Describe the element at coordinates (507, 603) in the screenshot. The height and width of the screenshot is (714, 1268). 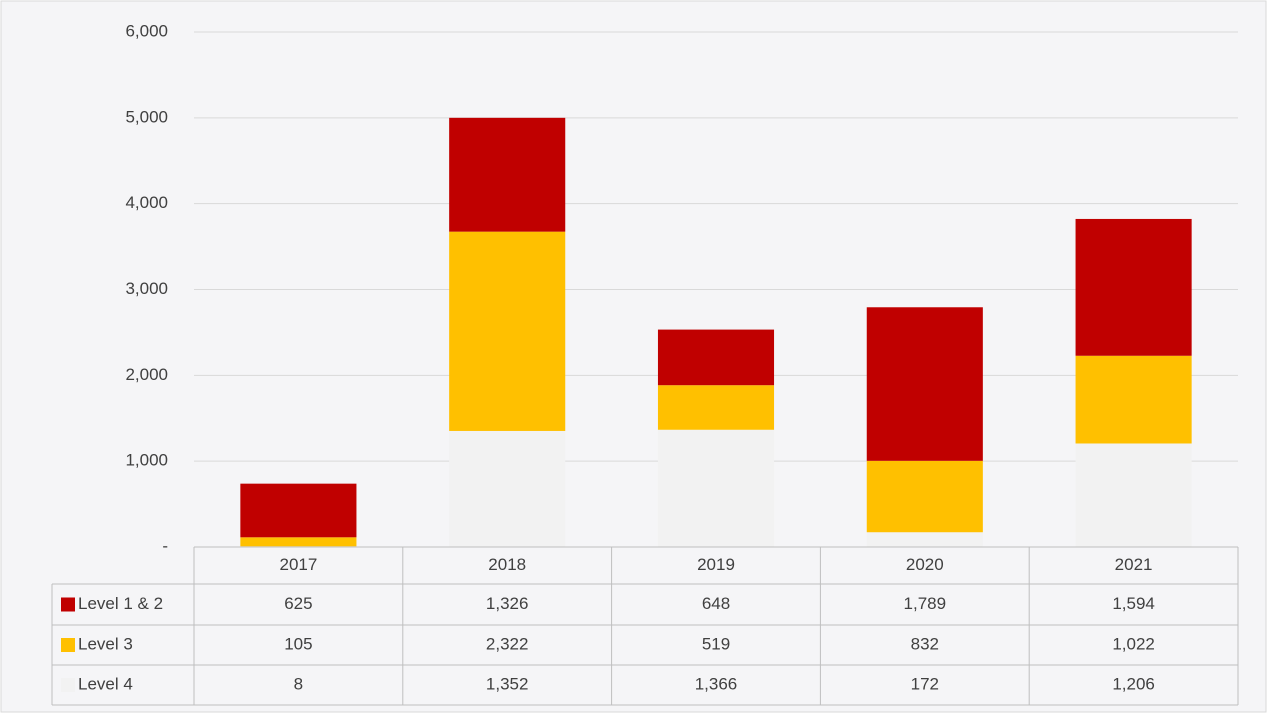
I see `table-value: 1,326` at that location.